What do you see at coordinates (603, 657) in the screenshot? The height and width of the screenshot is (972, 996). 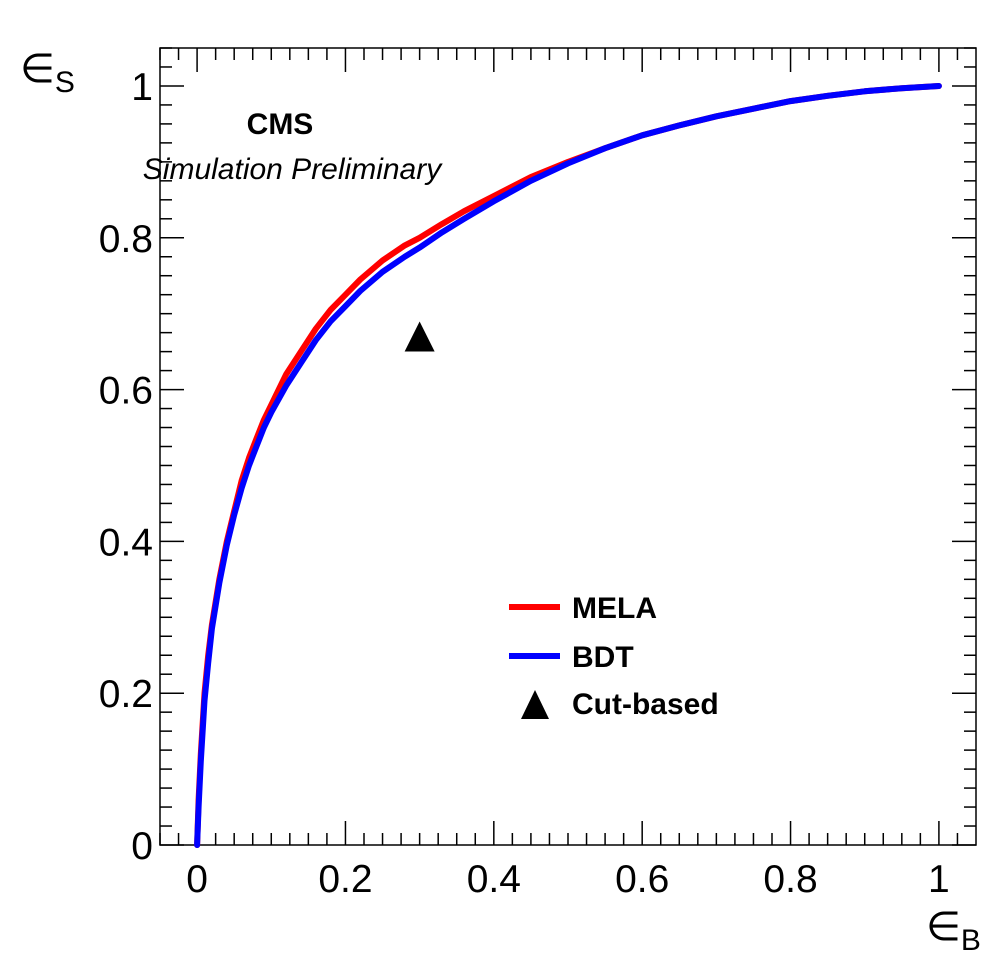 I see `legend-label-bdt: BDT` at bounding box center [603, 657].